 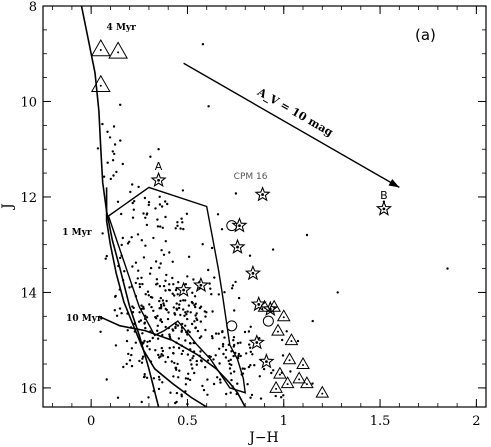 What do you see at coordinates (159, 166) in the screenshot?
I see `source-label: A` at bounding box center [159, 166].